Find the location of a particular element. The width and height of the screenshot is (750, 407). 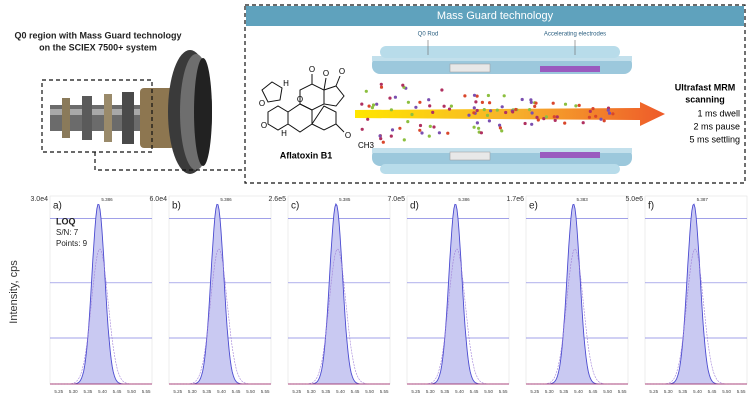

panel-label: a) is located at coordinates (57, 206).